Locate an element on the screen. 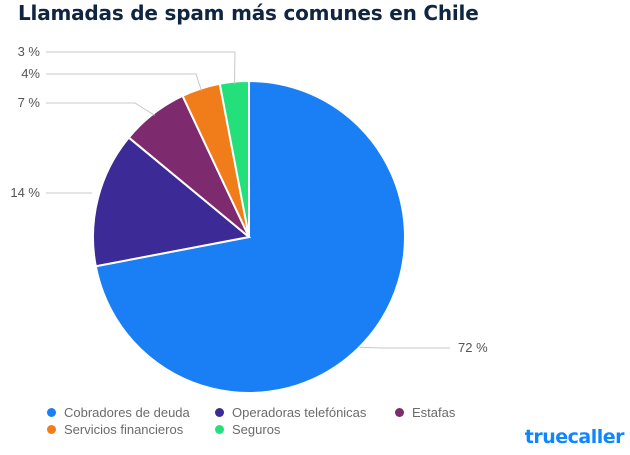 Image resolution: width=630 pixels, height=455 pixels. legend-label: Estafas is located at coordinates (434, 412).